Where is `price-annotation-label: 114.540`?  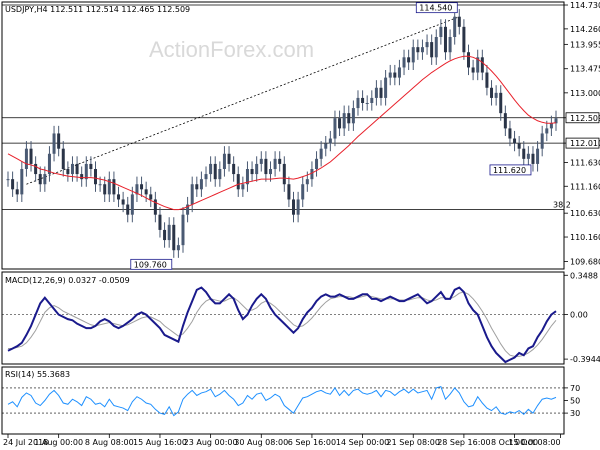
price-annotation-label: 114.540 is located at coordinates (435, 8).